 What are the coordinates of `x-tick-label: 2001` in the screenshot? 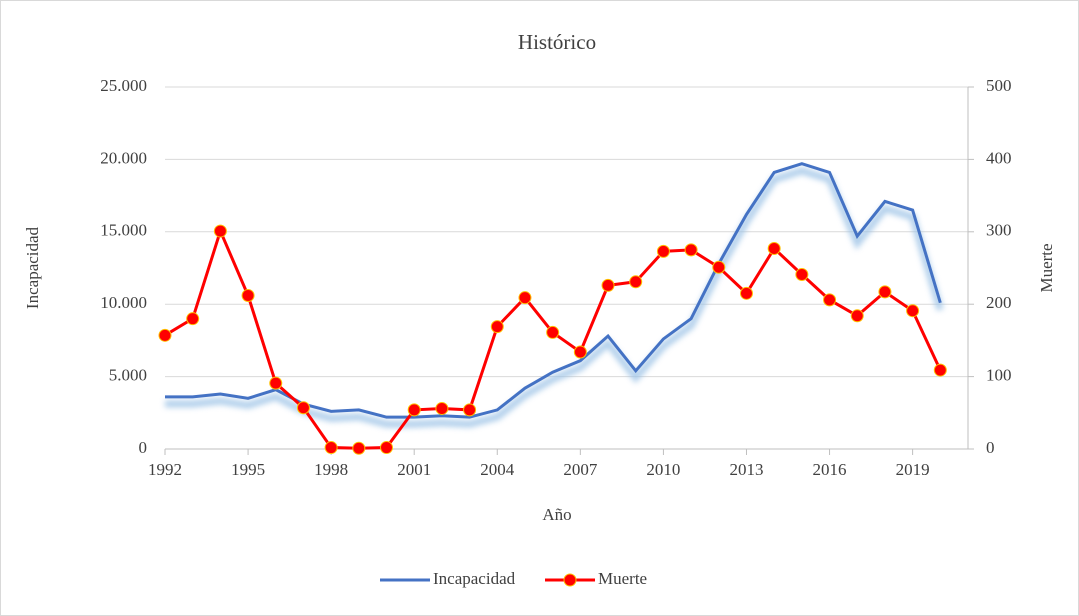 It's located at (414, 469).